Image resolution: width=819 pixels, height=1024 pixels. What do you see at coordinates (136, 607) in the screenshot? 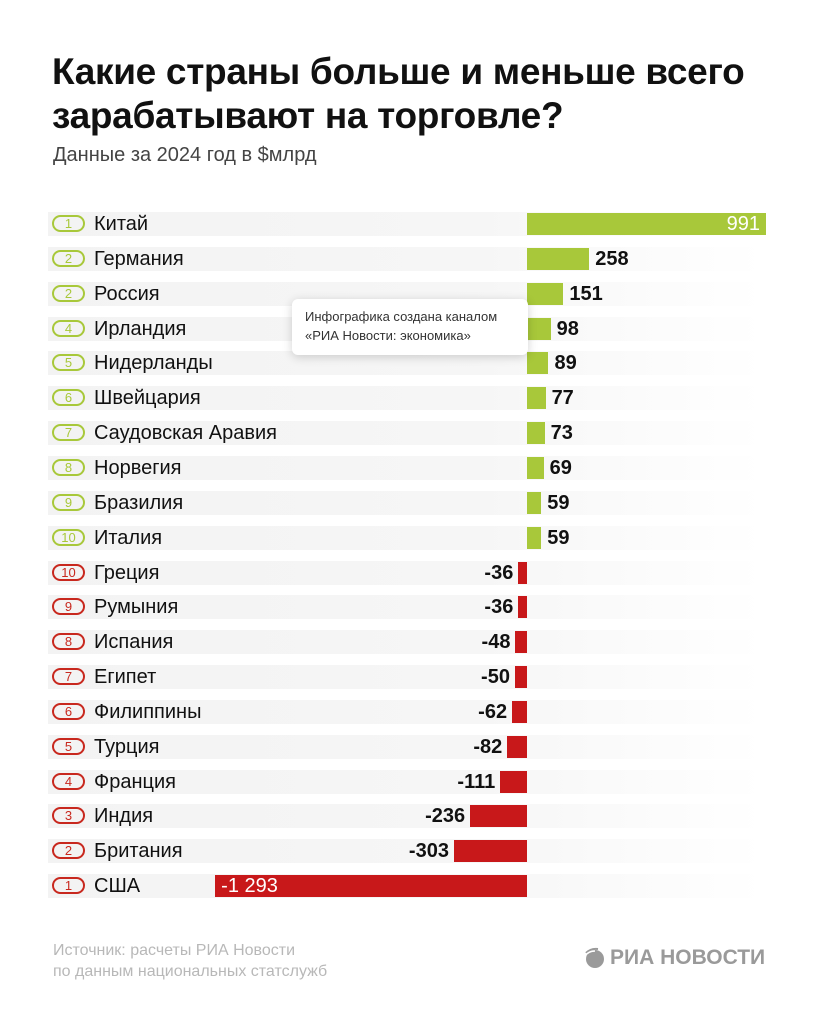
I see `country-label: Румыния` at bounding box center [136, 607].